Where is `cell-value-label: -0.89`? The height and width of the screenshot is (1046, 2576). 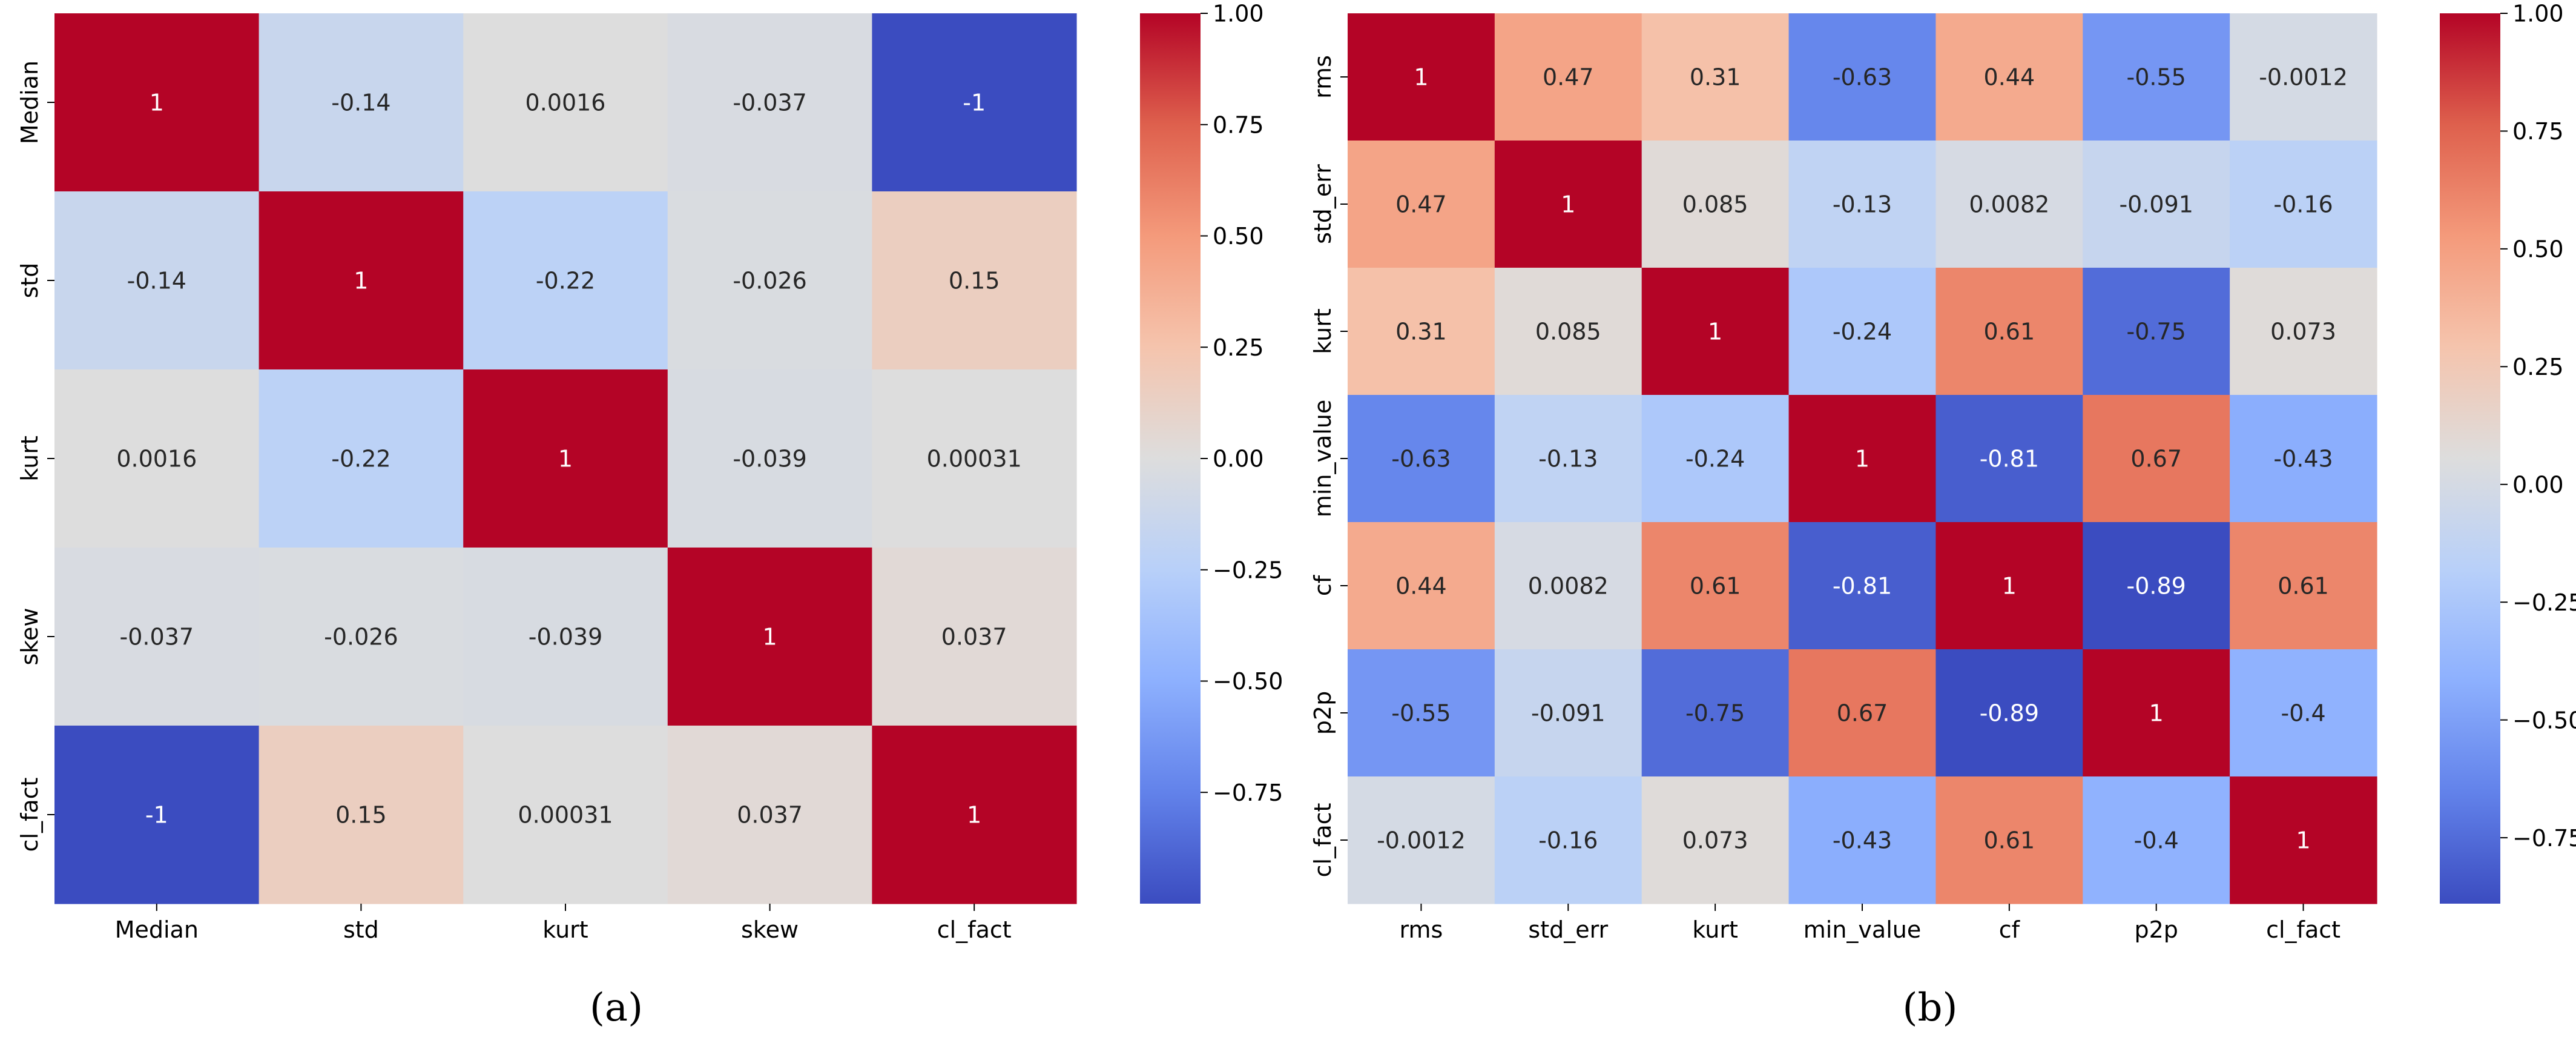 cell-value-label: -0.89 is located at coordinates (2009, 713).